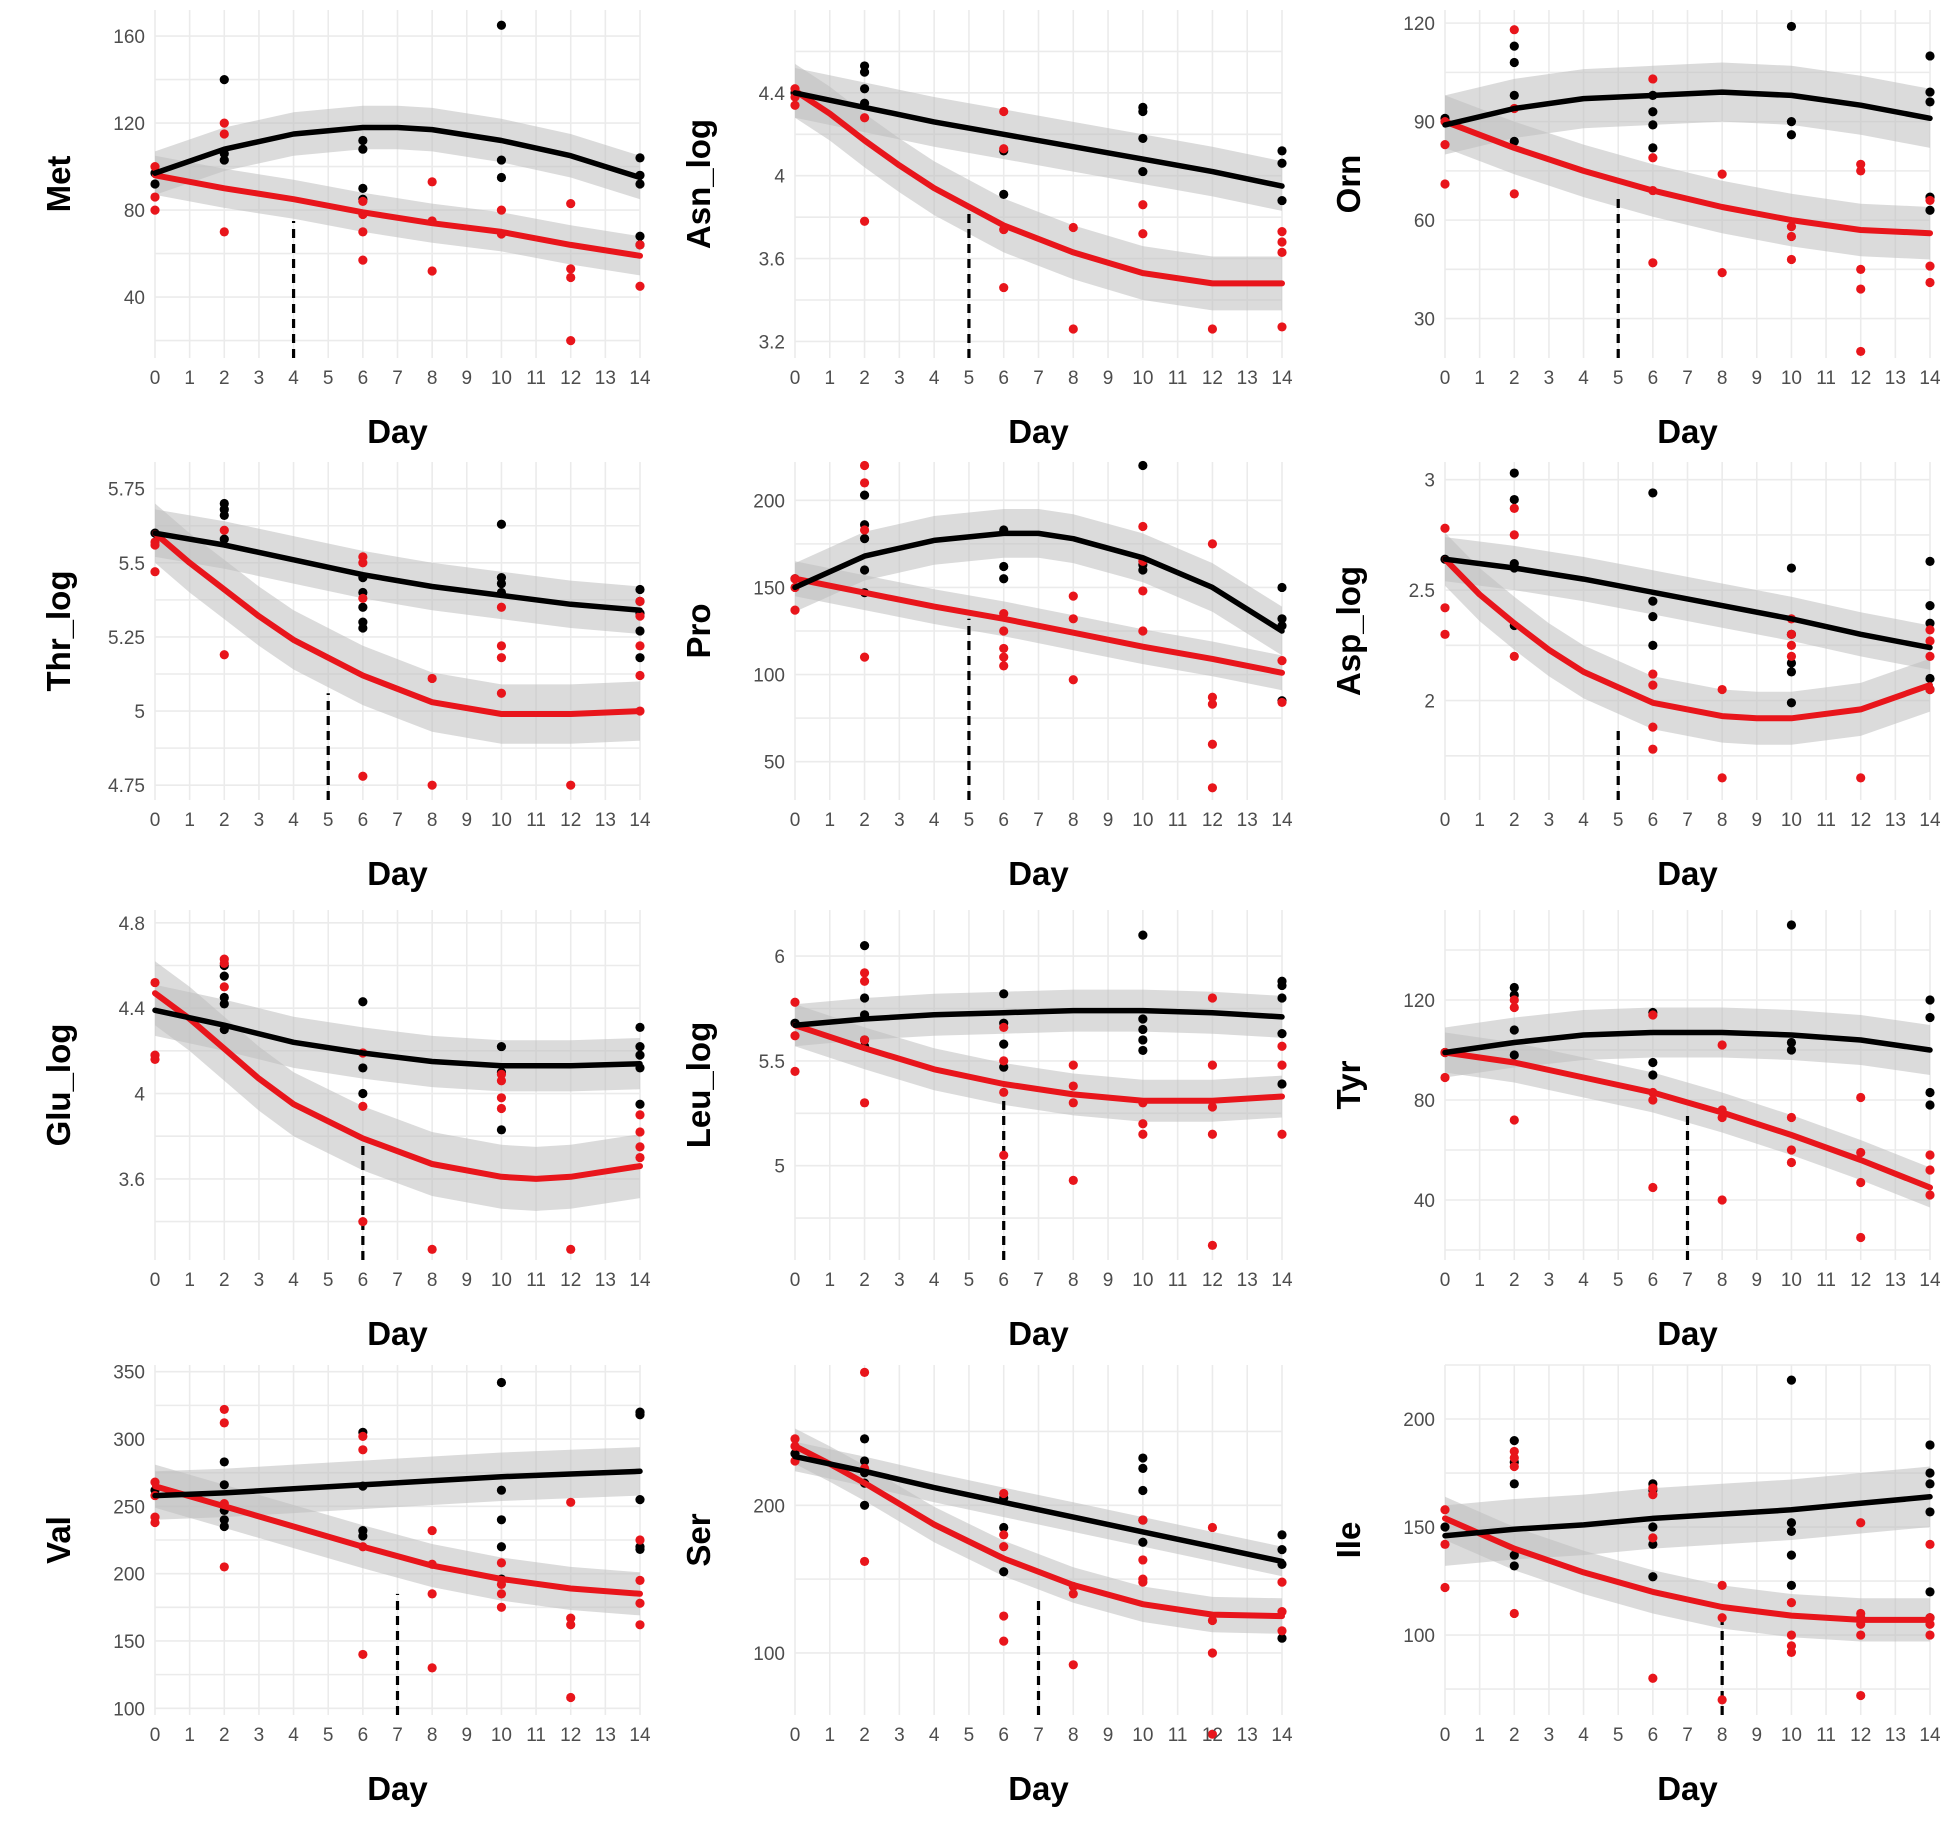  What do you see at coordinates (779, 1167) in the screenshot?
I see `y-tick-label: 5` at bounding box center [779, 1167].